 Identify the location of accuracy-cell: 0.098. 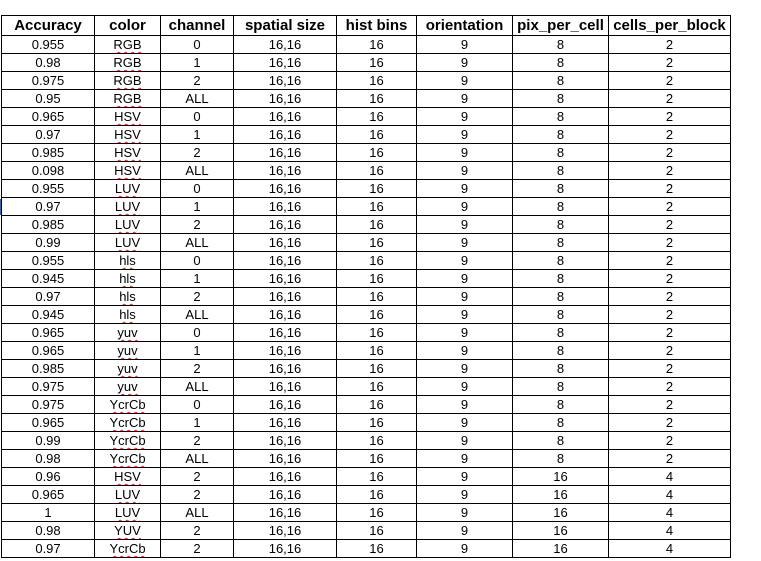
(48, 170).